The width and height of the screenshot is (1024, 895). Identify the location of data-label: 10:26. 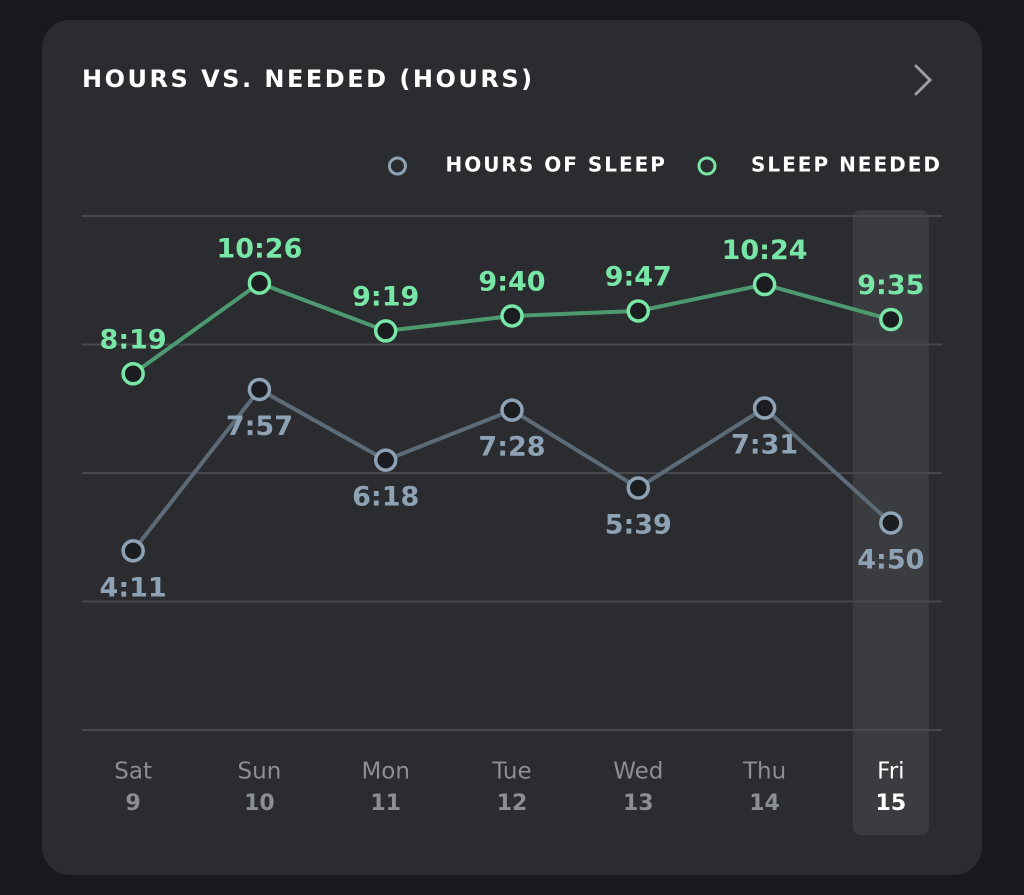
(259, 249).